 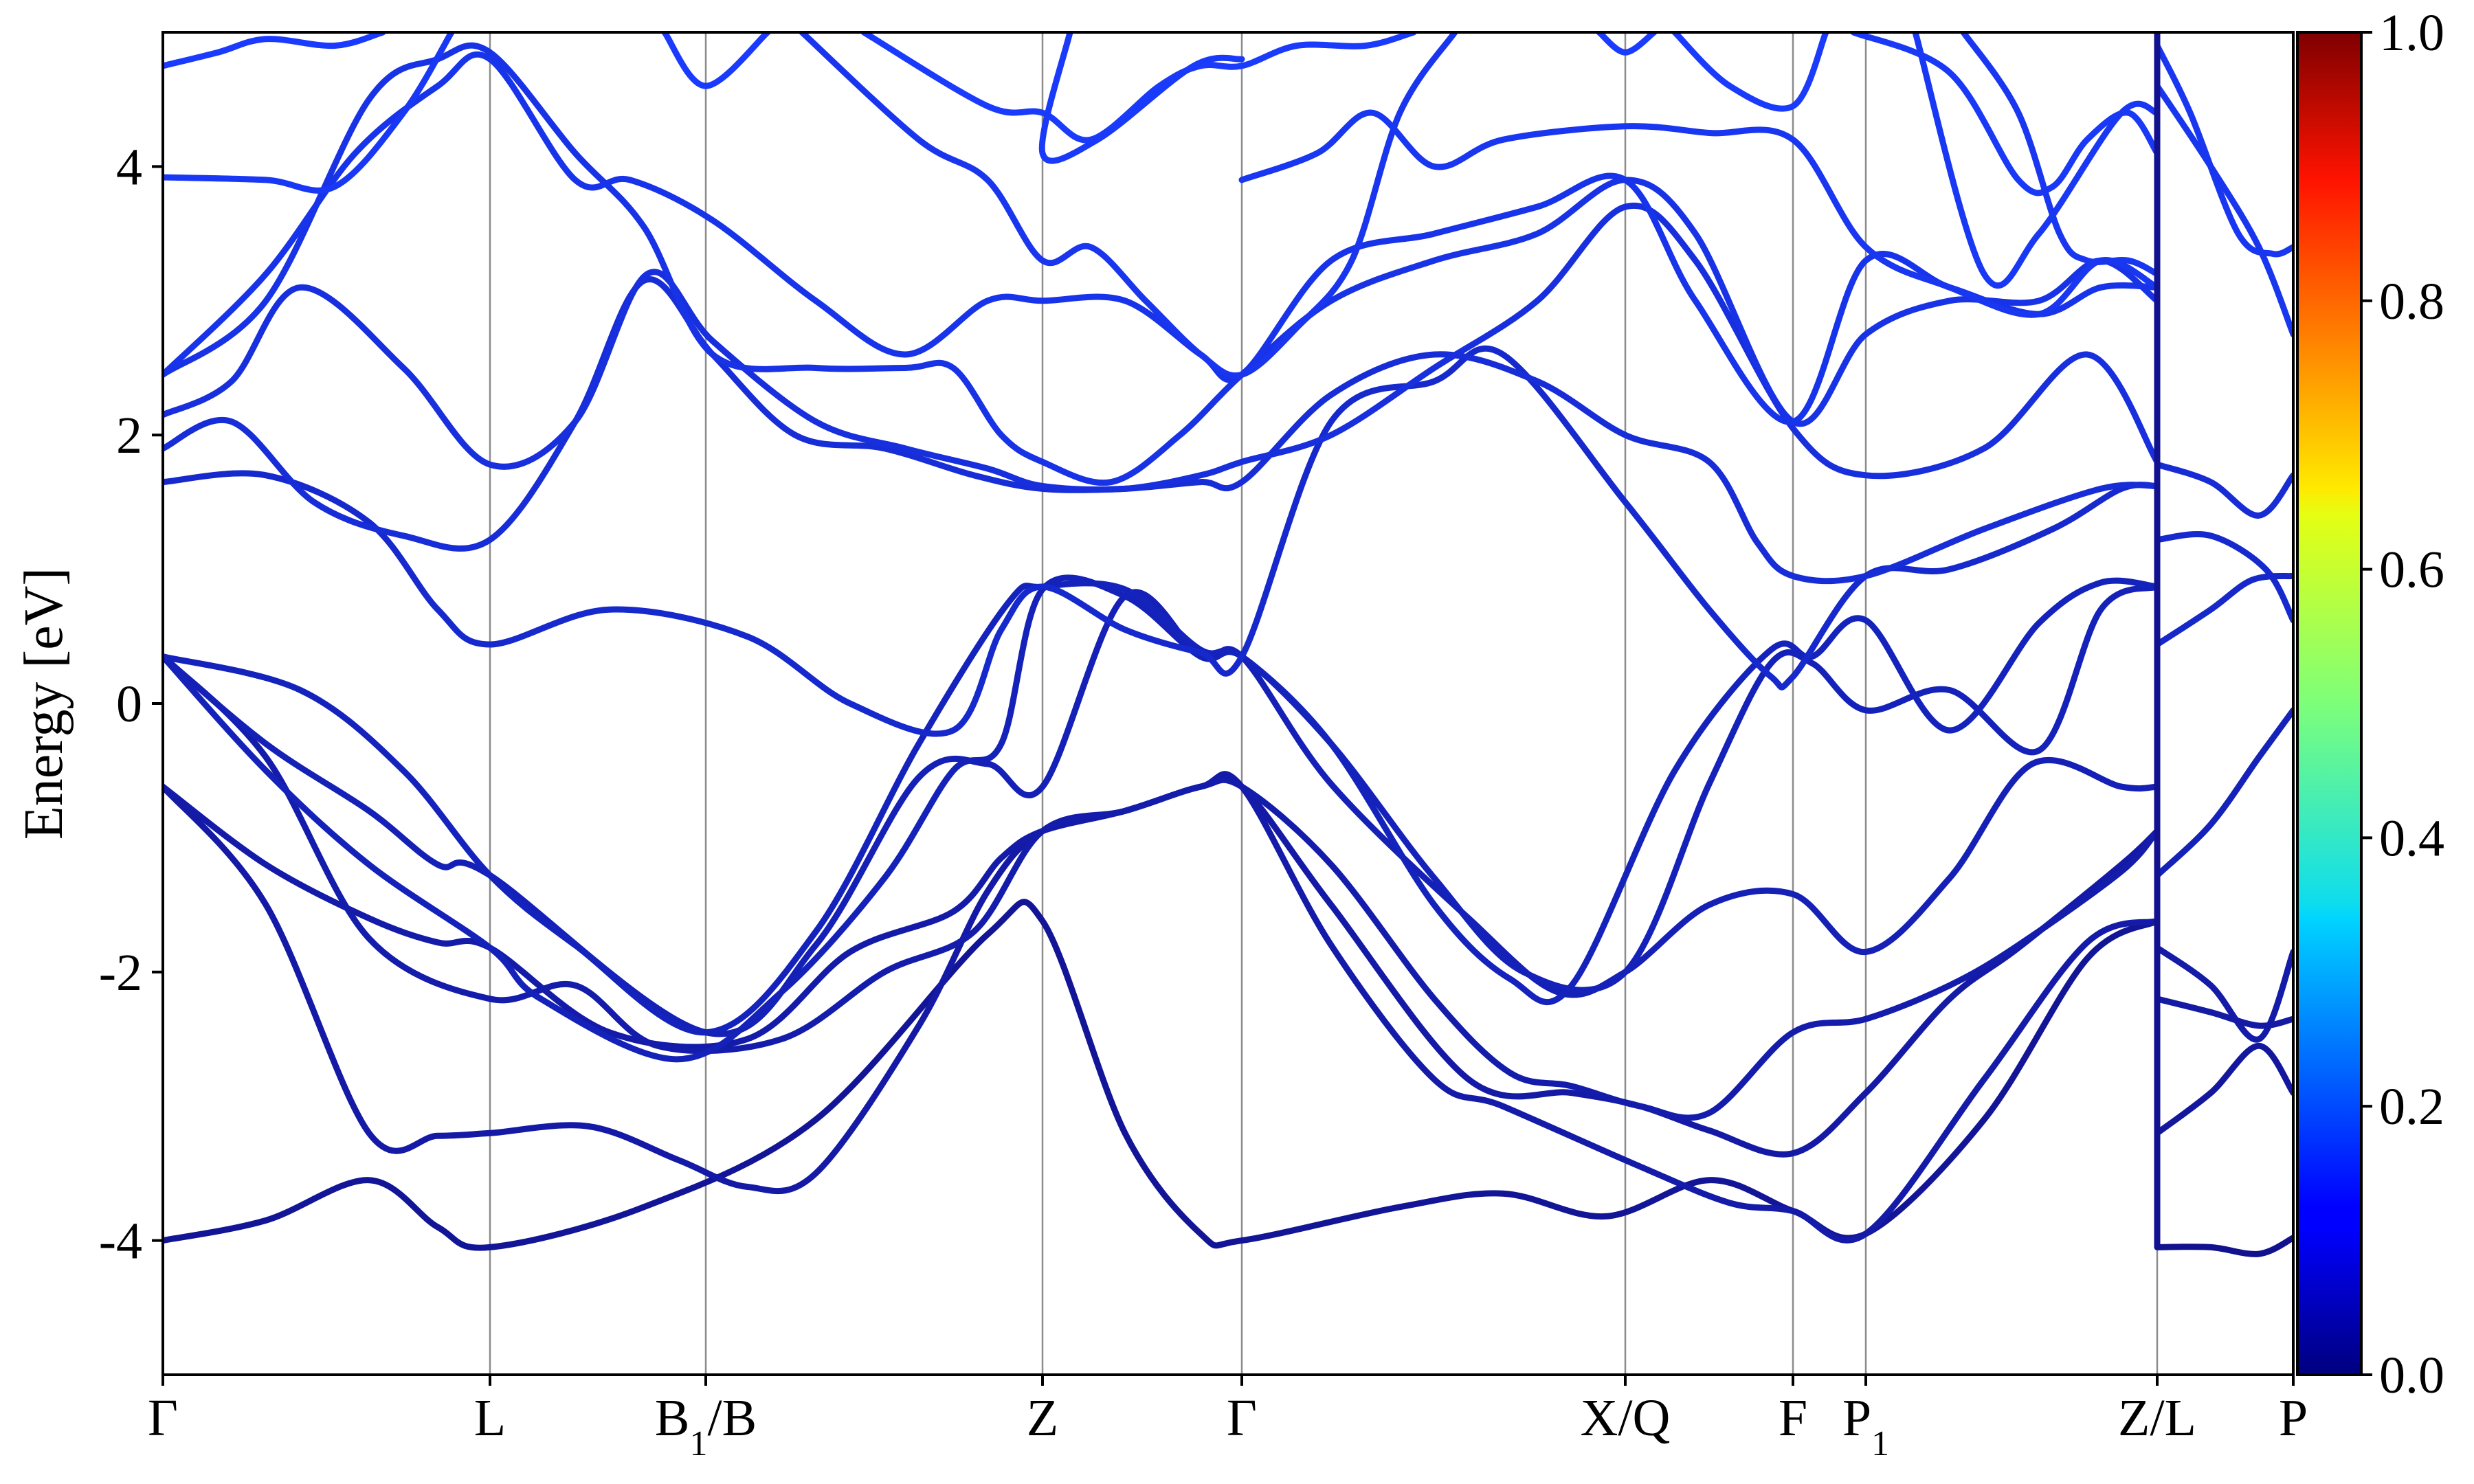 I want to click on y-tick-label: 0, so click(x=129, y=704).